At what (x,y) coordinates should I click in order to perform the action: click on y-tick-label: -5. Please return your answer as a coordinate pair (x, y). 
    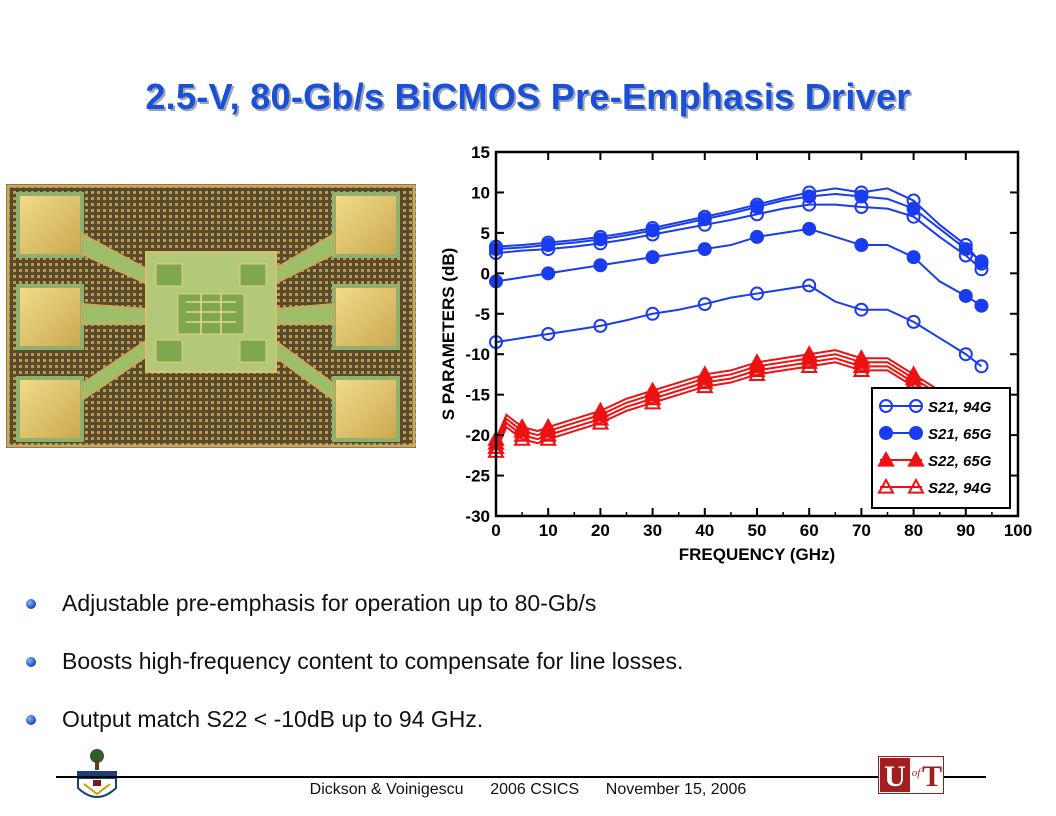
    Looking at the image, I should click on (482, 314).